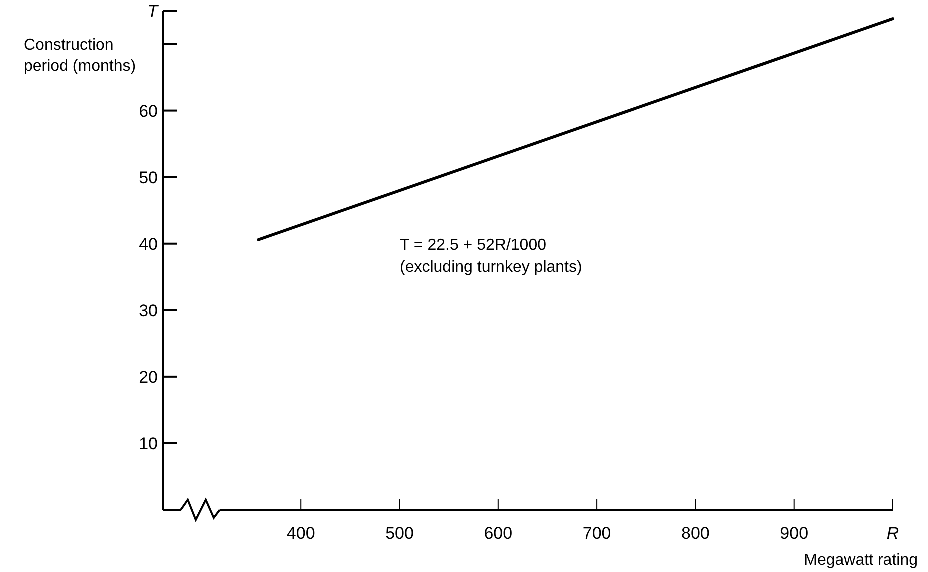 The image size is (928, 572). Describe the element at coordinates (597, 533) in the screenshot. I see `x-tick-label: 700` at that location.